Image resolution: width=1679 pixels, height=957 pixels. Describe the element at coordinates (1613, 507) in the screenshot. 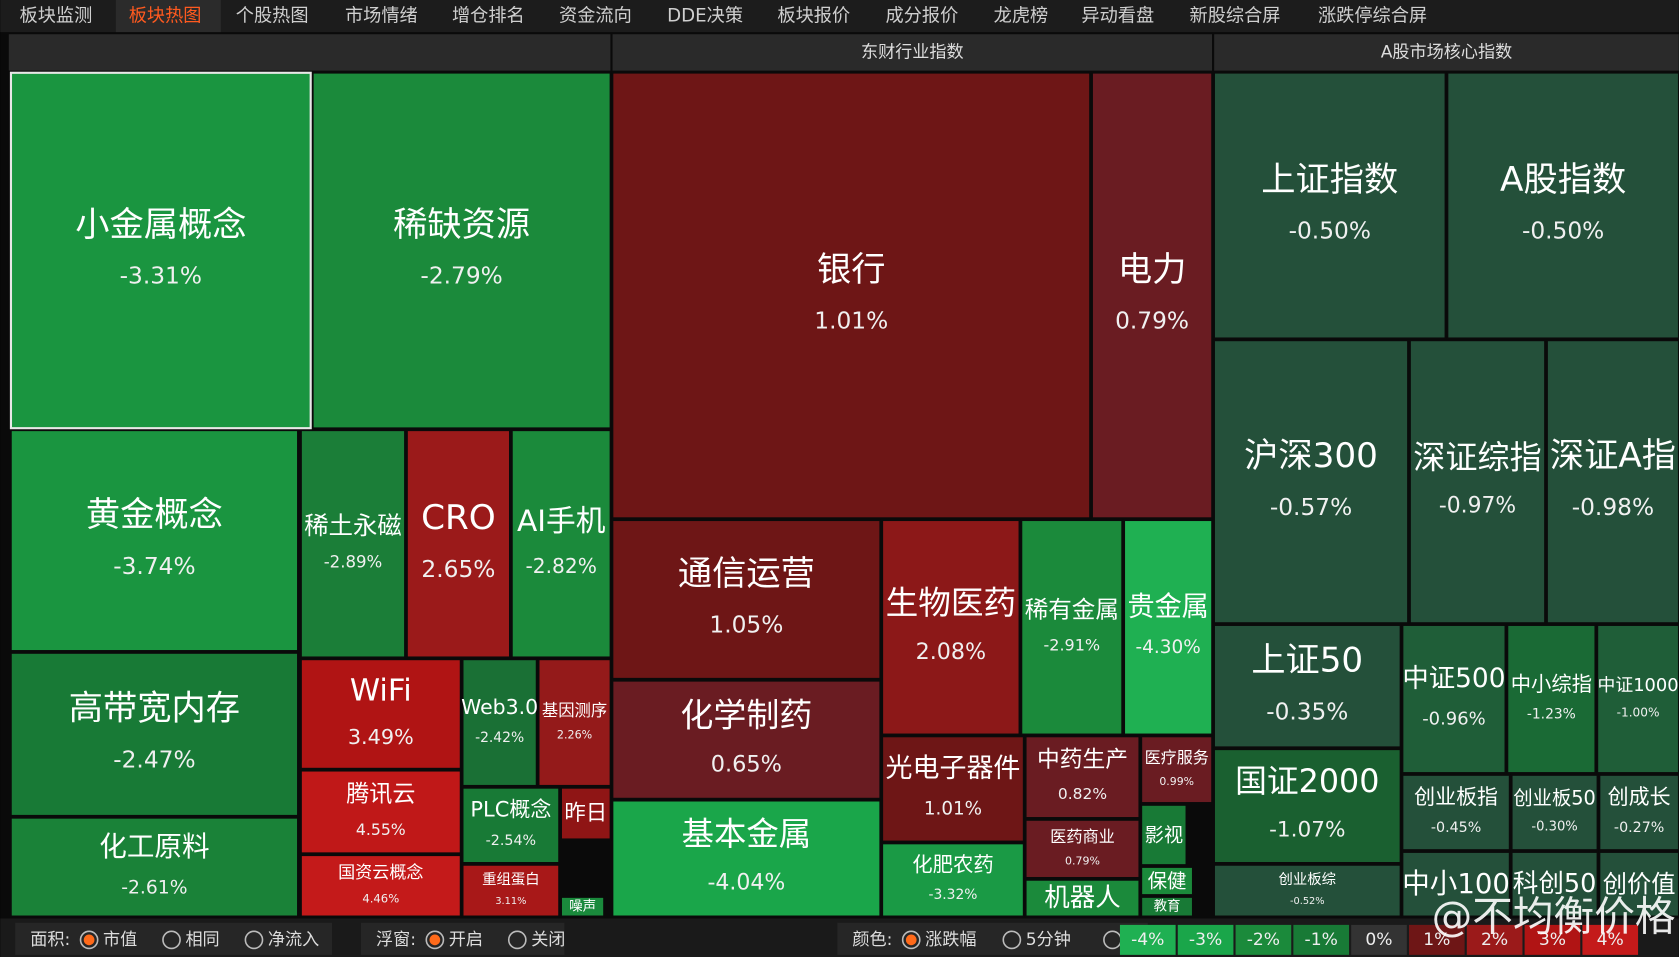

I see `tile-change: -0.98%` at that location.